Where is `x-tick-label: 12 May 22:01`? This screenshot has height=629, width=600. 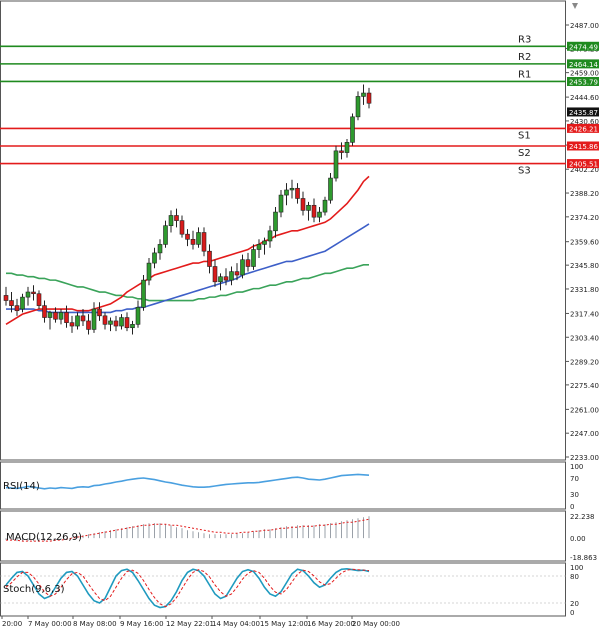
x-tick-label: 12 May 22:01 is located at coordinates (190, 624).